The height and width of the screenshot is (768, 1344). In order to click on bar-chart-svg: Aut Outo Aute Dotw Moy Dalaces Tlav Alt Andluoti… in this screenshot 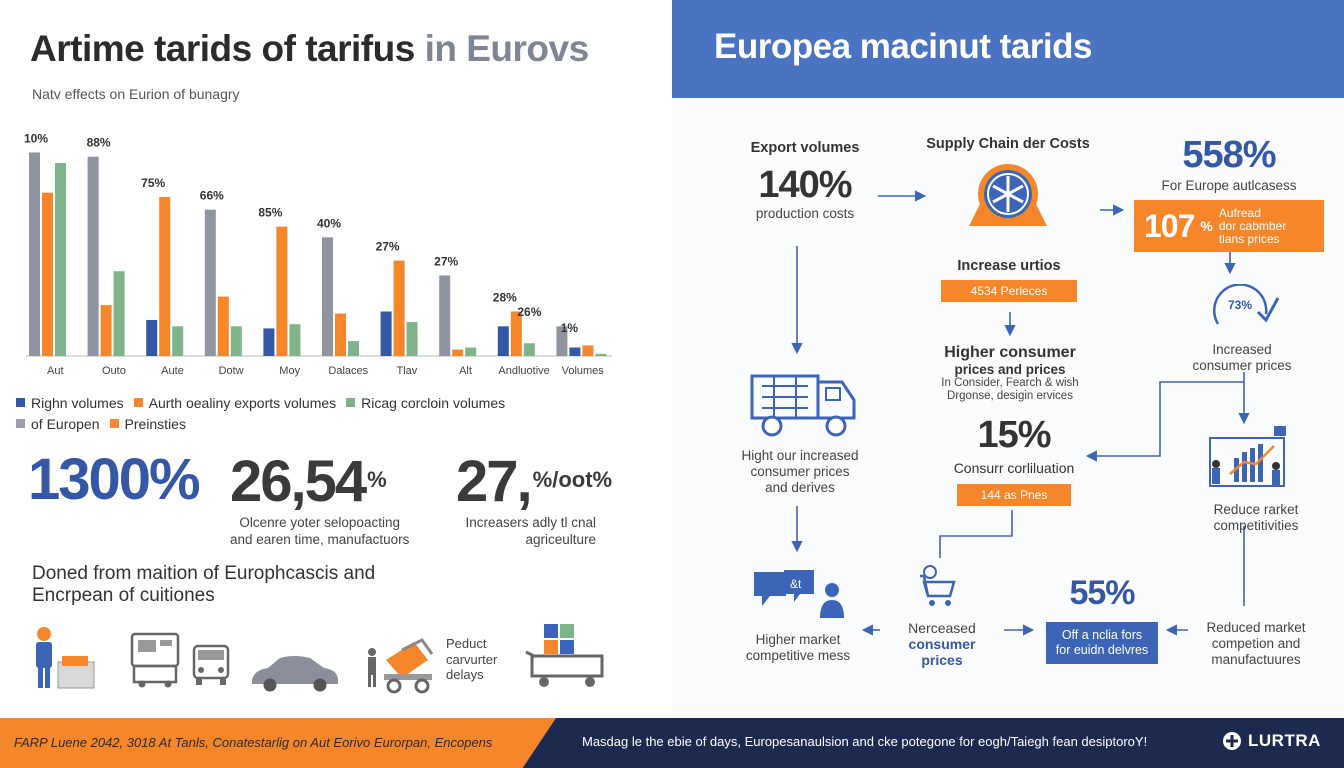, I will do `click(318, 254)`.